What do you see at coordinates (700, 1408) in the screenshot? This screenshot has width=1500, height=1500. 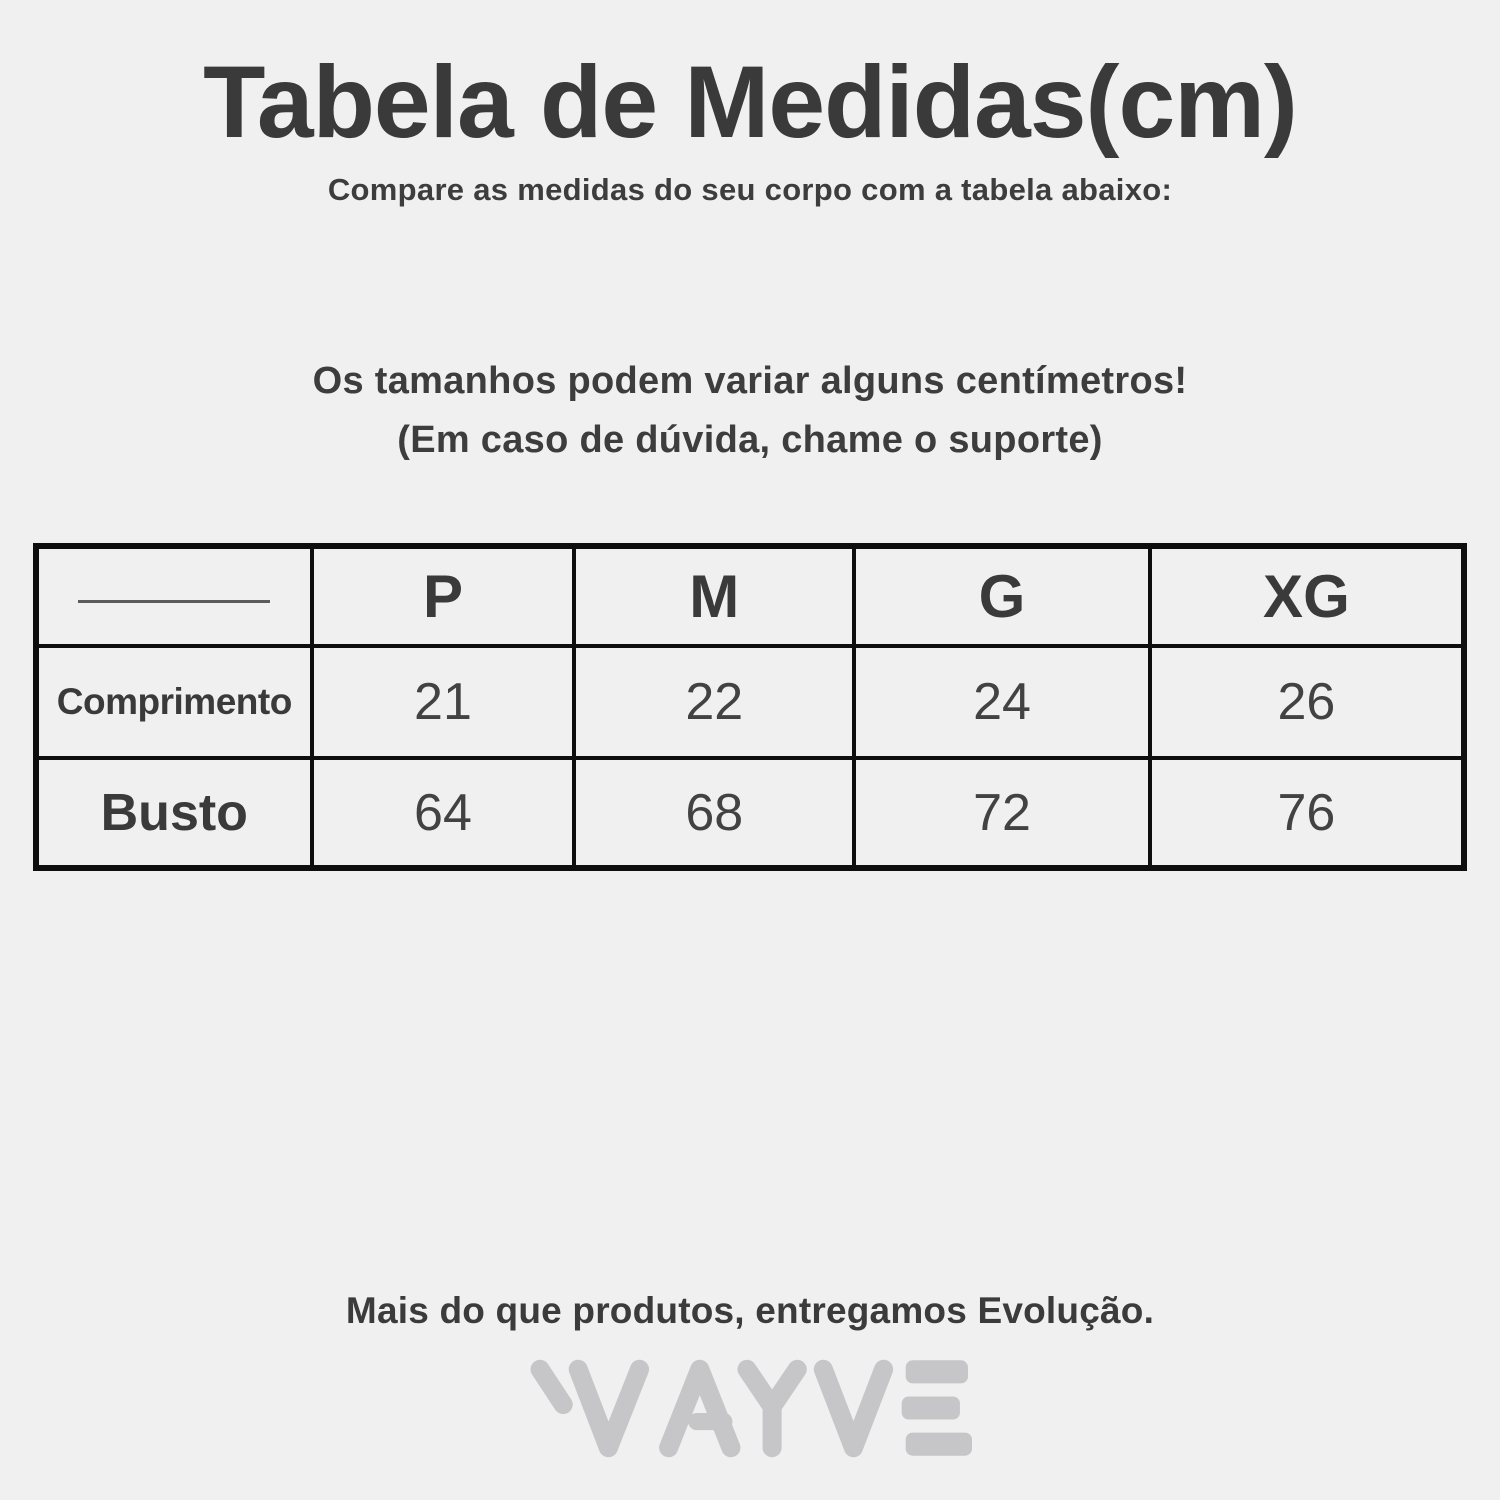 I see `logo-letter-a` at bounding box center [700, 1408].